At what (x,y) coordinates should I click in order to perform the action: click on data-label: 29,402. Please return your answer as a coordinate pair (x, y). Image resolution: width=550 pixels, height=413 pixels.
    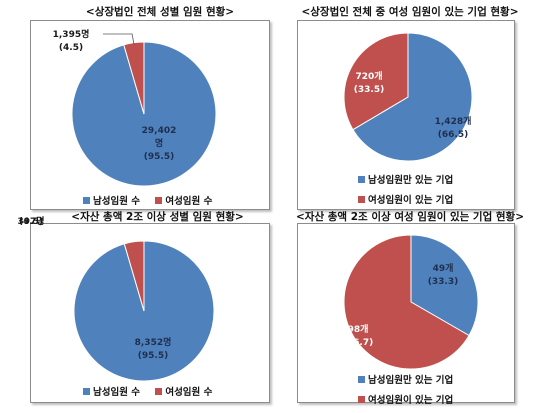
    Looking at the image, I should click on (159, 131).